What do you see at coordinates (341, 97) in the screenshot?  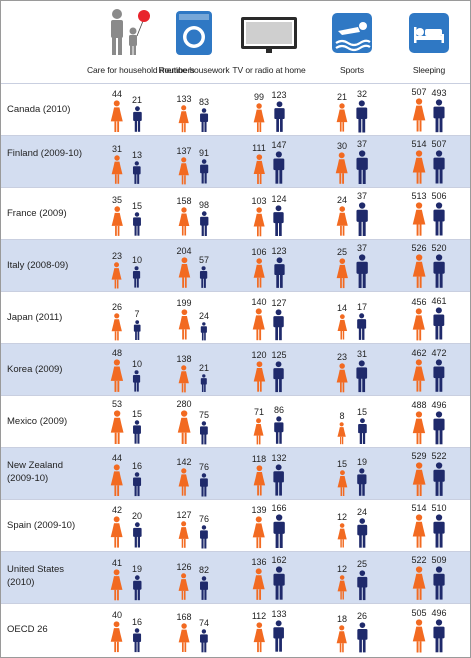 I see `women-value: 21` at bounding box center [341, 97].